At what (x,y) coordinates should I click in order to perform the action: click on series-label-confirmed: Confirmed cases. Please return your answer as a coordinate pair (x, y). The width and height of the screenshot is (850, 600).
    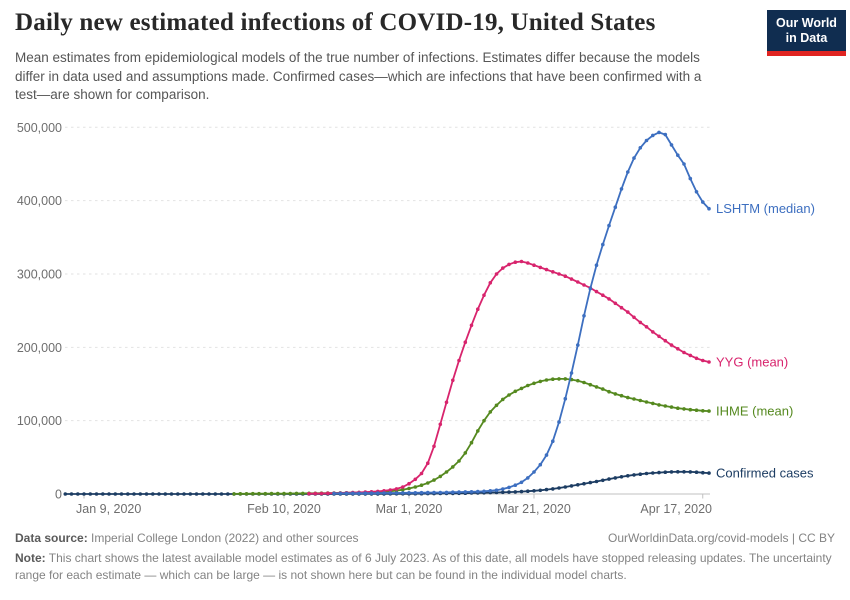
    Looking at the image, I should click on (765, 473).